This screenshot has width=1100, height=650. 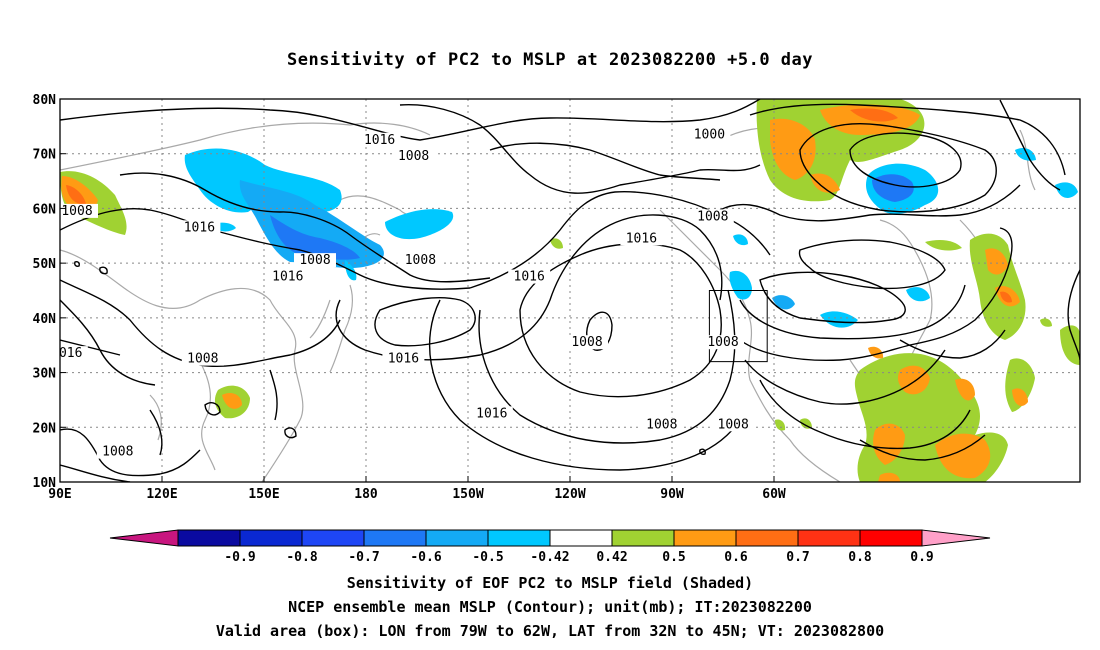 What do you see at coordinates (774, 494) in the screenshot?
I see `lon-tick-label: 60W` at bounding box center [774, 494].